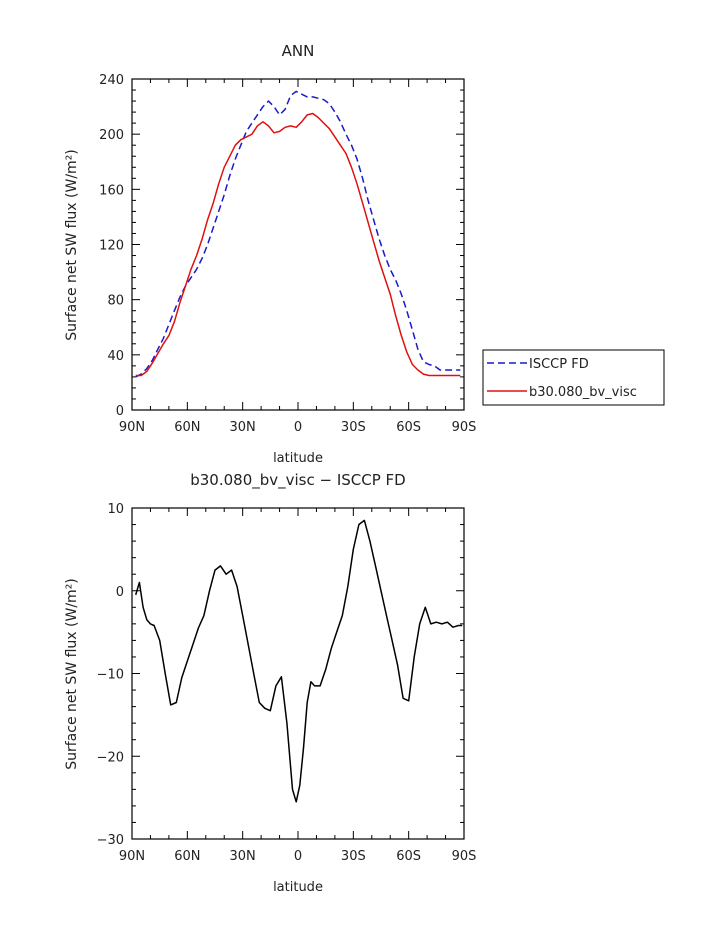 The width and height of the screenshot is (723, 935). Describe the element at coordinates (110, 757) in the screenshot. I see `bottom-y-tick-label: −20` at that location.